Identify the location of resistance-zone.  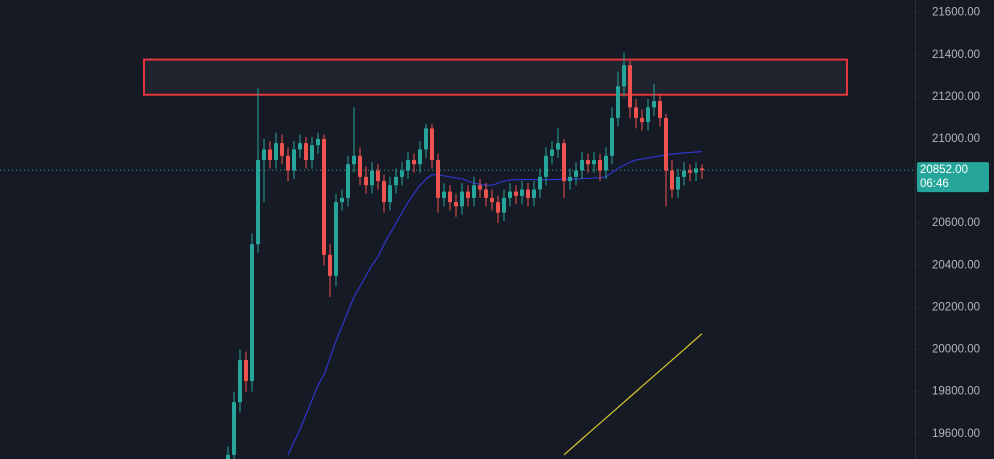
(495, 77).